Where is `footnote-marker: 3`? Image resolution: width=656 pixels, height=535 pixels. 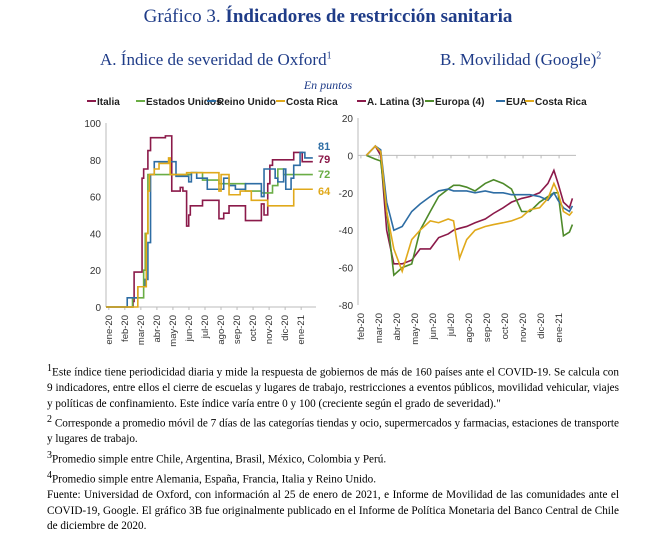 footnote-marker: 3 is located at coordinates (49, 455).